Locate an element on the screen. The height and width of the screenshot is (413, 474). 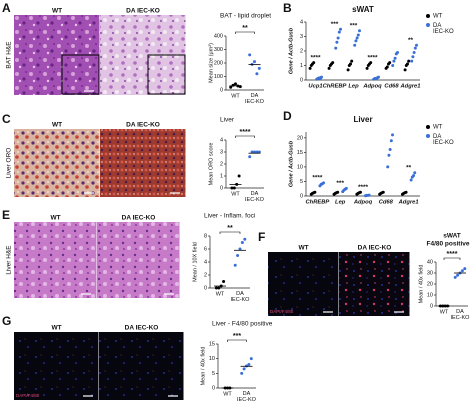
y-axis-label: Mean / 40x field is located at coordinates (421, 284).